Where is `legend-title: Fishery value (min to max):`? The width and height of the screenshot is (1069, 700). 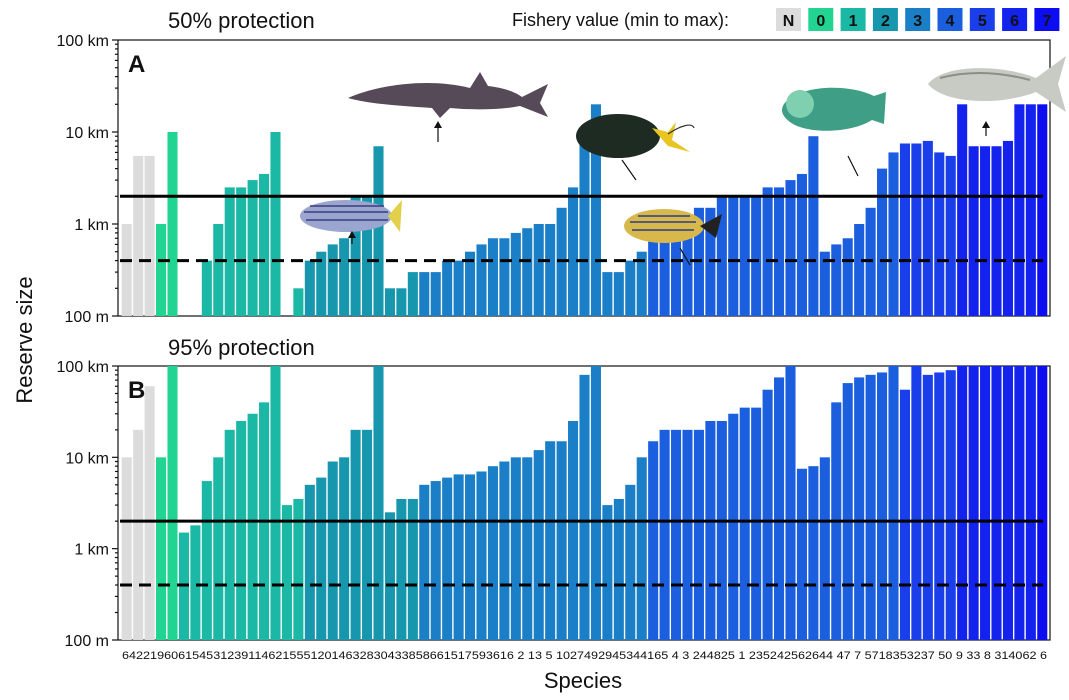 legend-title: Fishery value (min to max): is located at coordinates (620, 20).